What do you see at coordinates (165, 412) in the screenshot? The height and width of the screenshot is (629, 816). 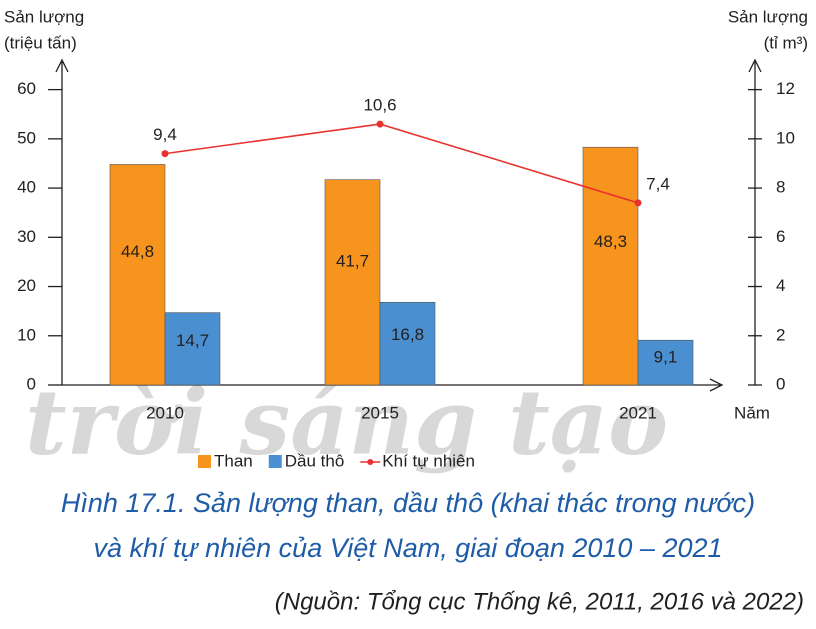 I see `x-tick-label: 2010` at bounding box center [165, 412].